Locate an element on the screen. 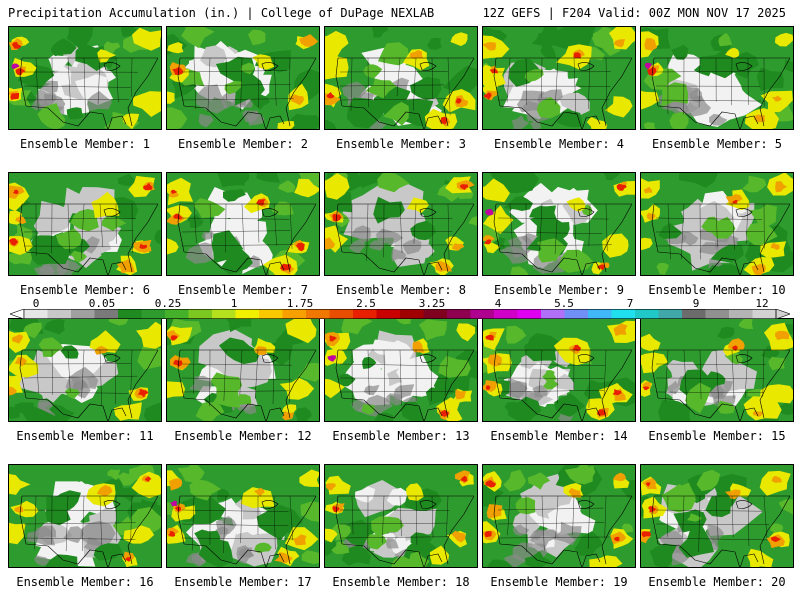  ensemble-member-label: Ensemble Member: 2 is located at coordinates (243, 144).